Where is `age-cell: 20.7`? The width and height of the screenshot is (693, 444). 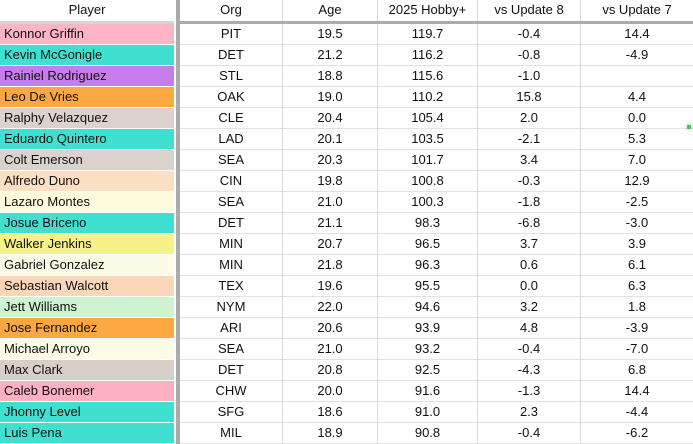
age-cell: 20.7 is located at coordinates (329, 244).